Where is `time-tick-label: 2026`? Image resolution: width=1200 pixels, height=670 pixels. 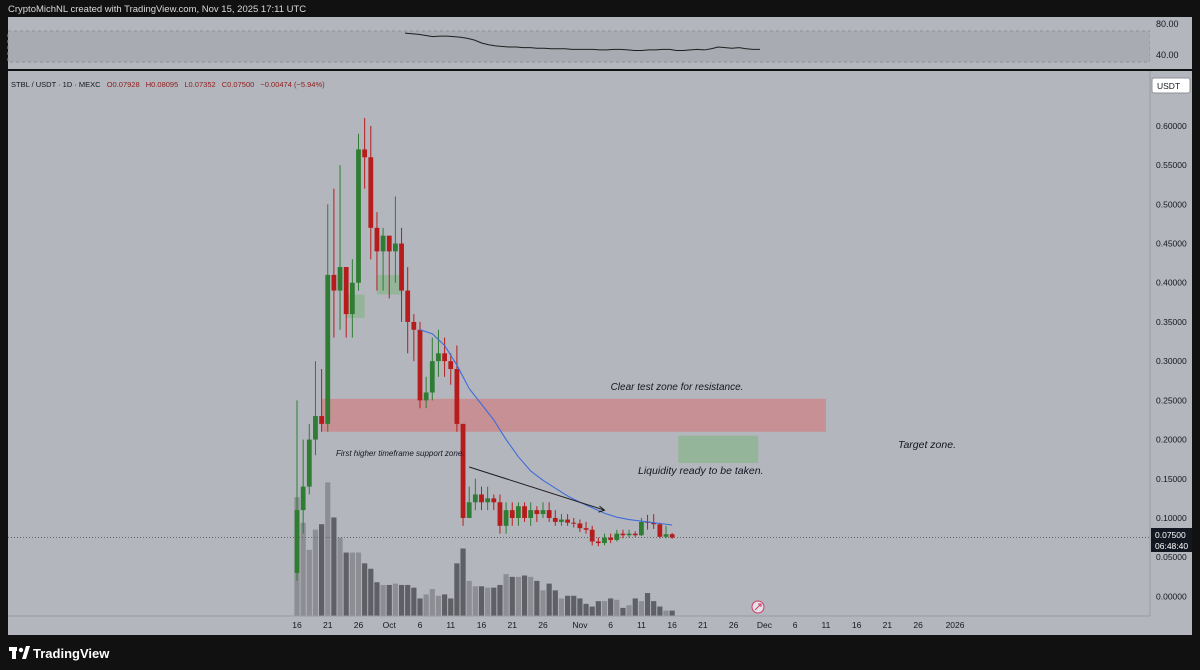 time-tick-label: 2026 is located at coordinates (955, 625).